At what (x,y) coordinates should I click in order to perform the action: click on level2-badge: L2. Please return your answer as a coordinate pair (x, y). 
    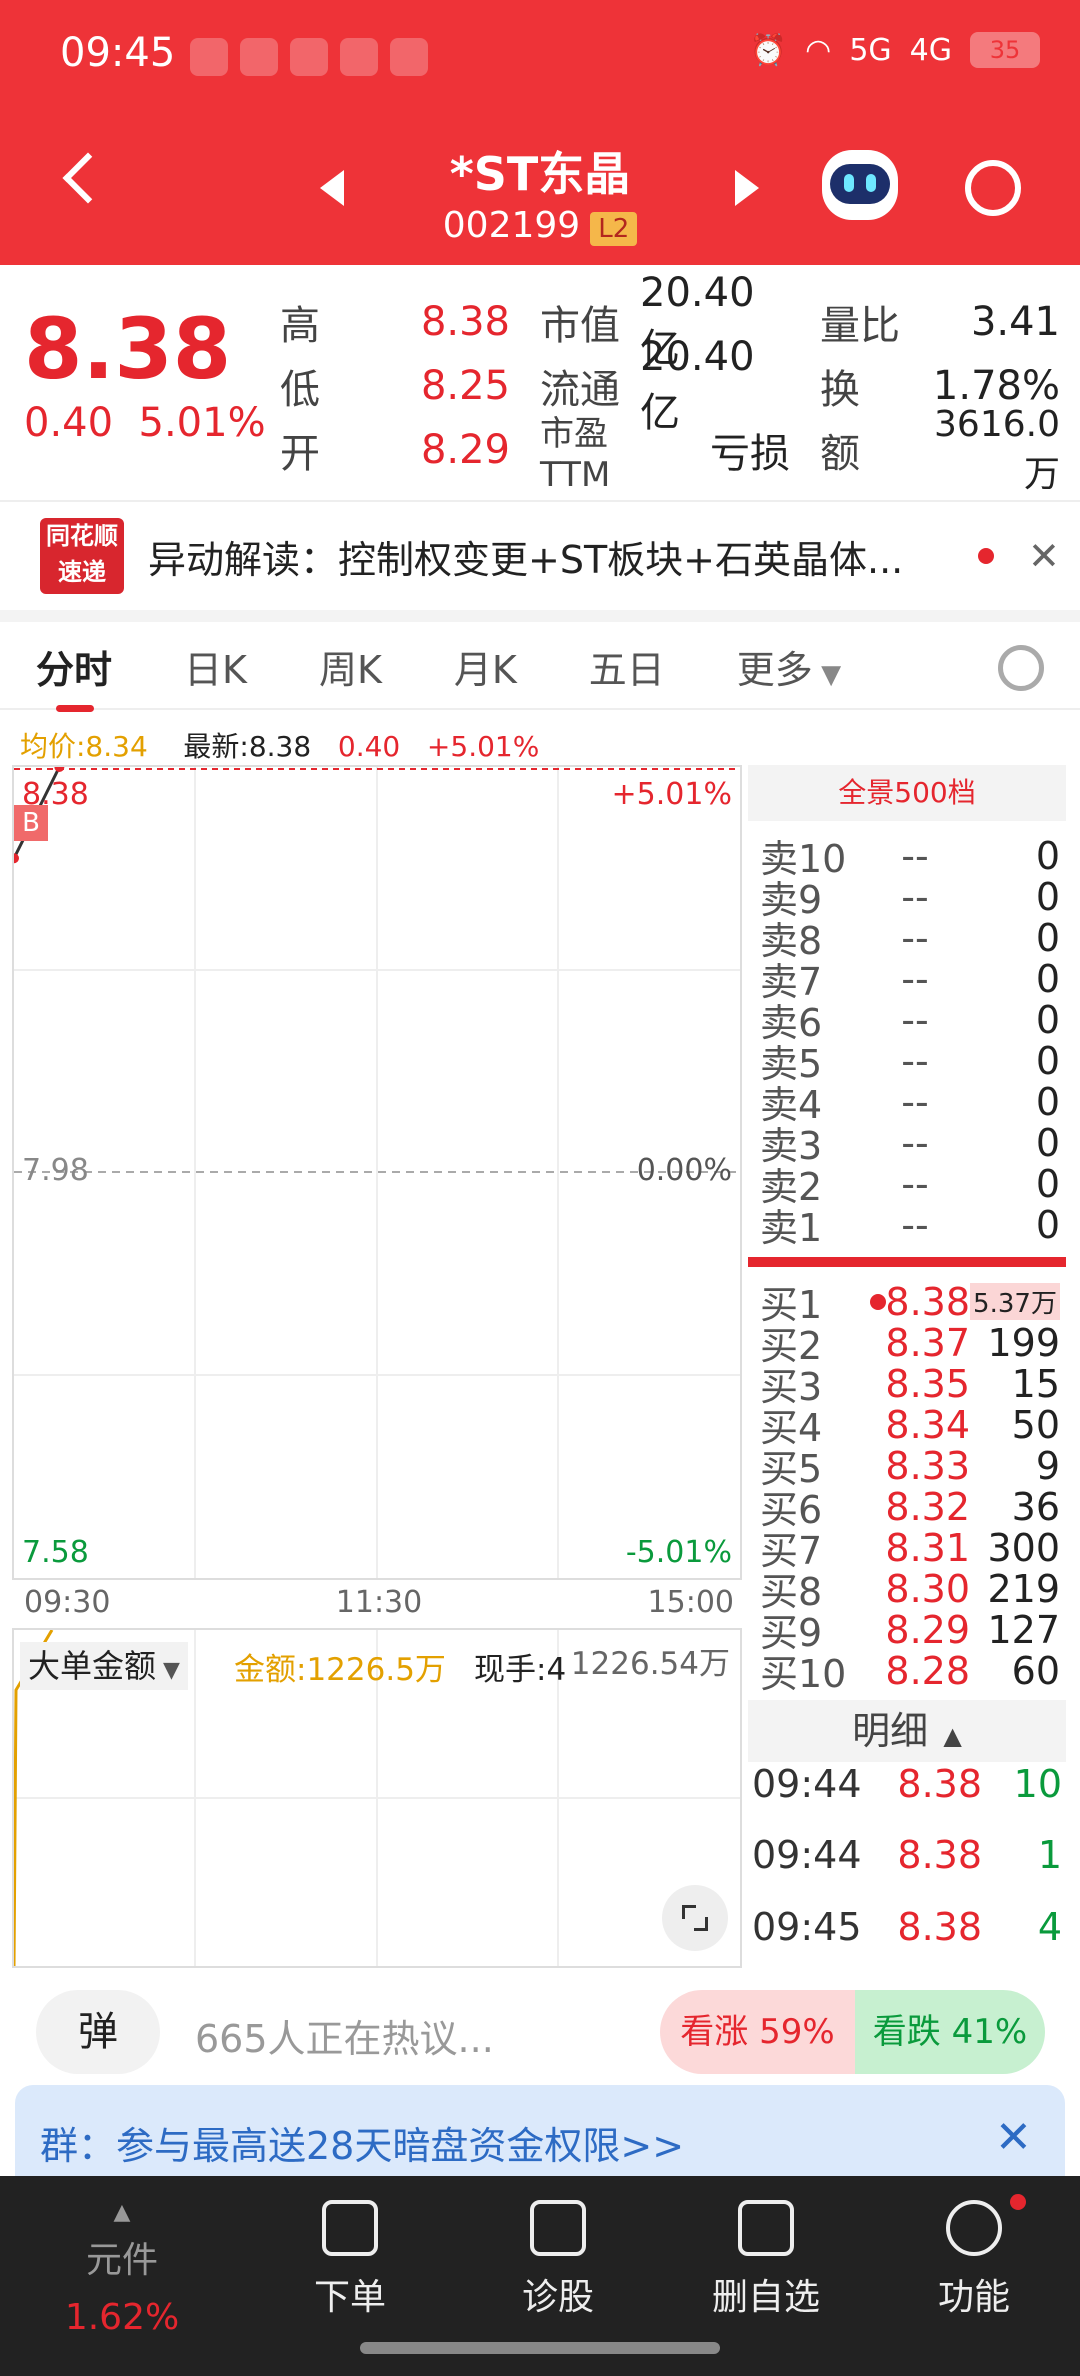
    Looking at the image, I should click on (614, 229).